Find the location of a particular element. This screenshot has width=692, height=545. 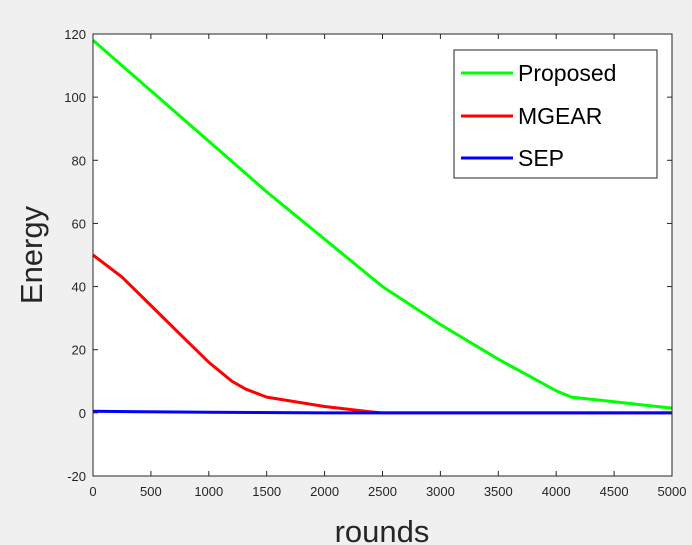

x-tick-label: 3500 is located at coordinates (498, 491).